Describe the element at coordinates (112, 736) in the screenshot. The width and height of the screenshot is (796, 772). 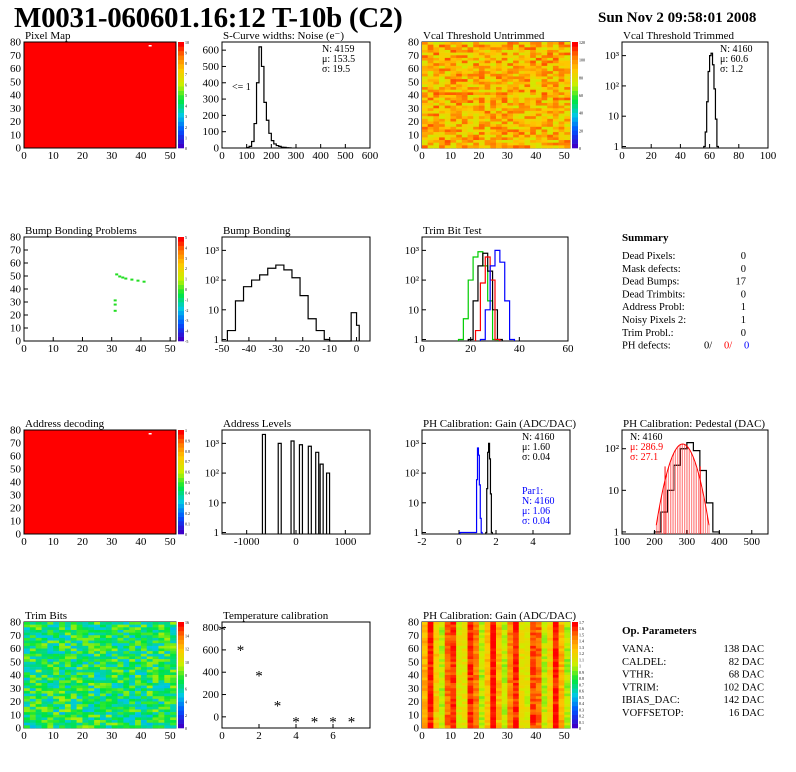
I see `trim_bits-xtick-label: 30` at that location.